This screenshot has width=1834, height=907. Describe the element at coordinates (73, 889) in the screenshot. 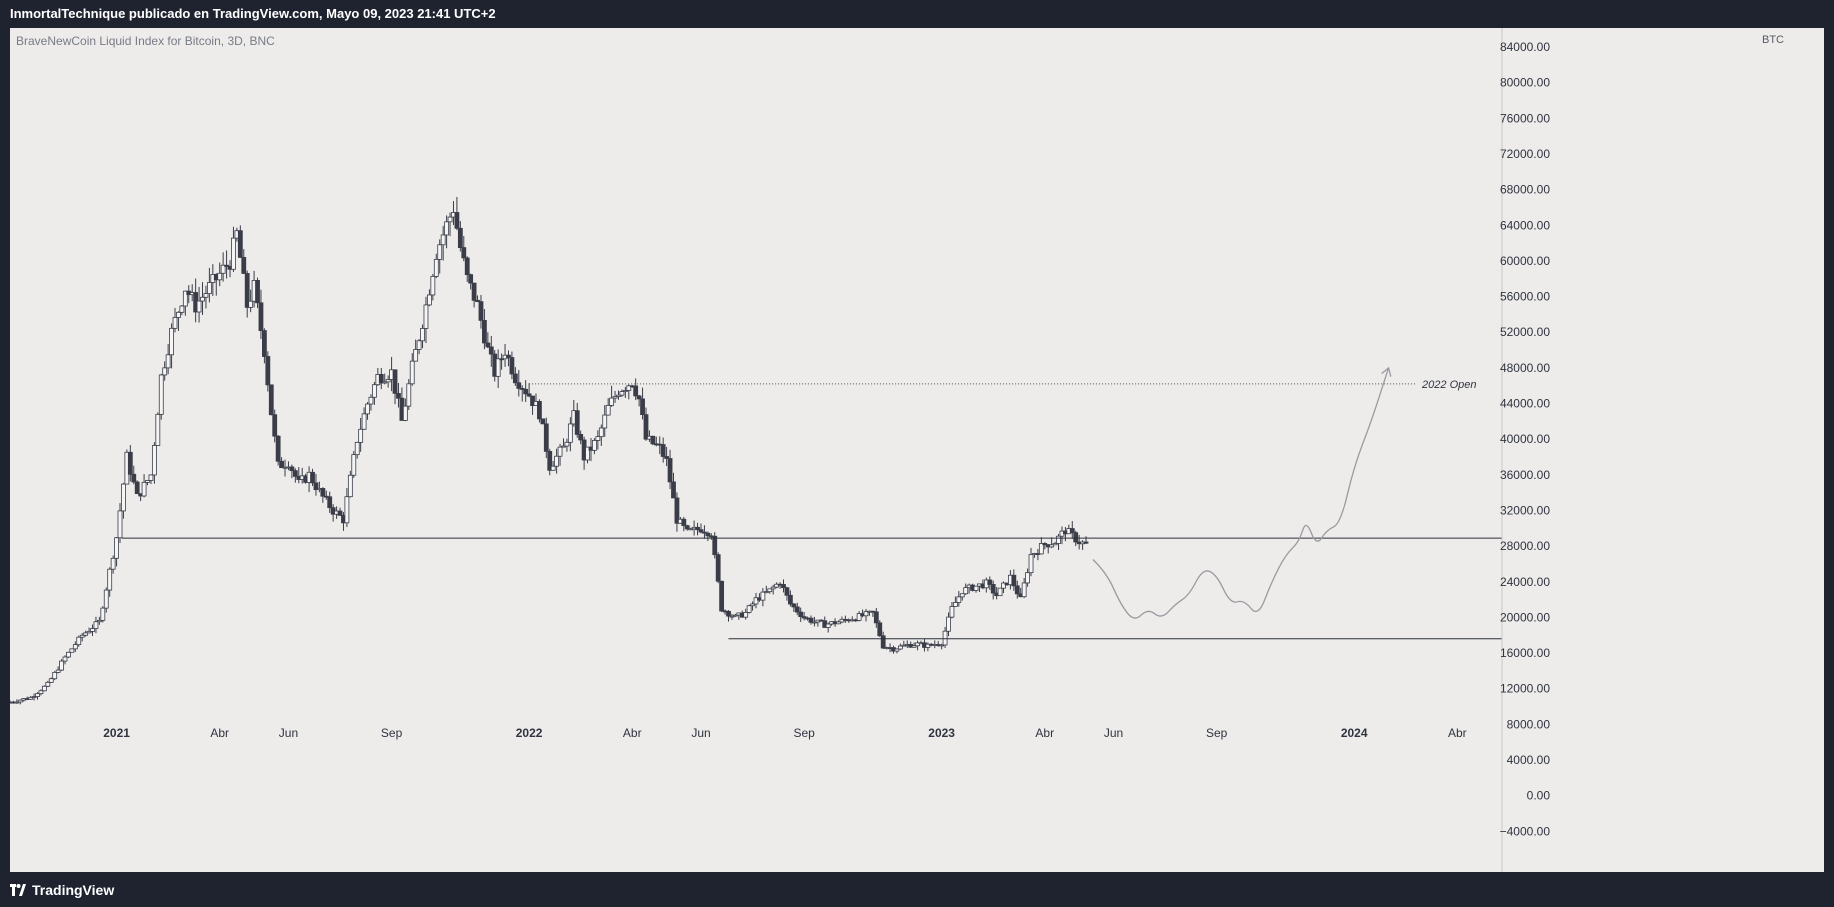

I see `brand-label: TradingView` at that location.